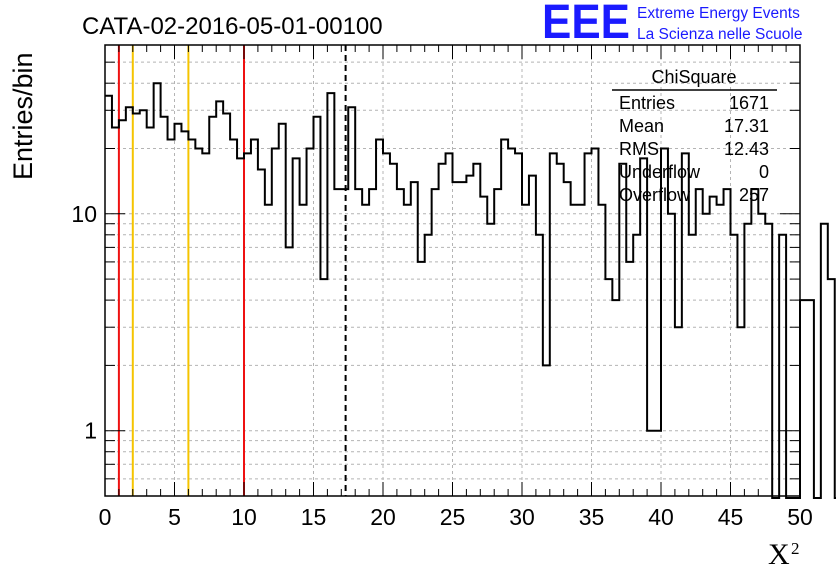 This screenshot has height=572, width=836. Describe the element at coordinates (731, 517) in the screenshot. I see `x-tick-label: 45` at that location.